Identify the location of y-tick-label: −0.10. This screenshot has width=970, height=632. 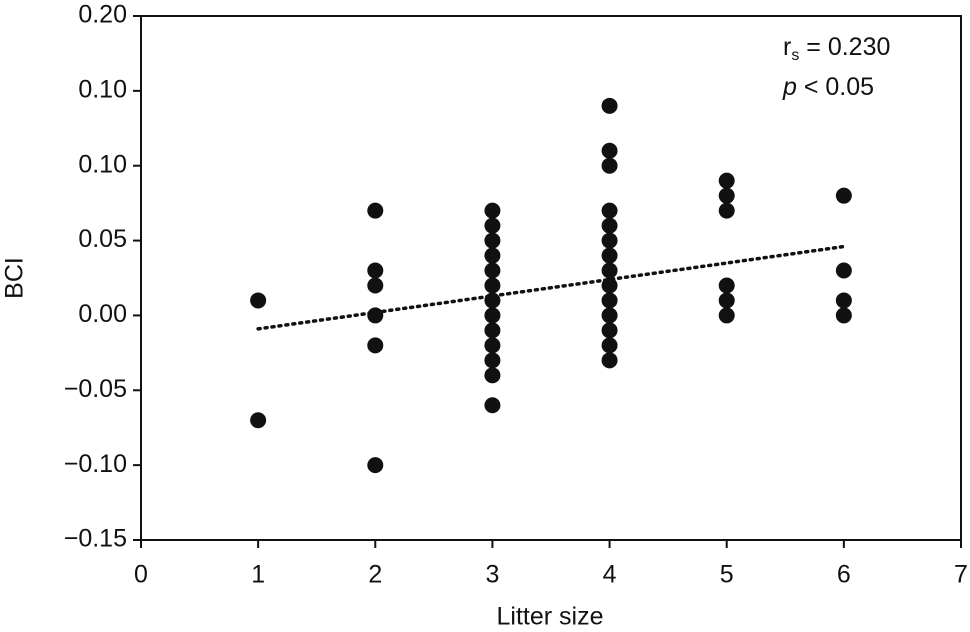
(95, 464).